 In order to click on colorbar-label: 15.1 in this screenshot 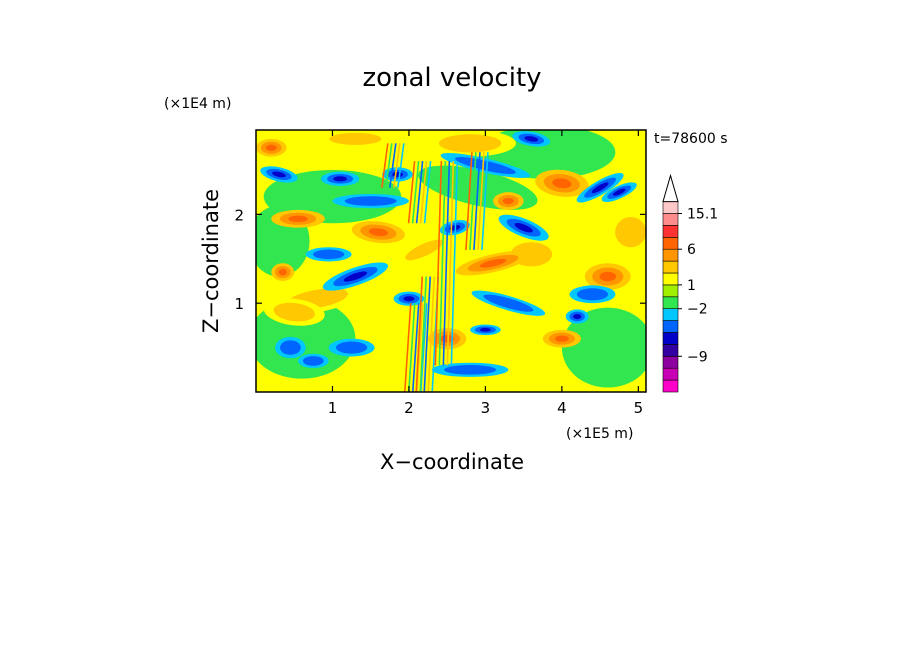, I will do `click(702, 215)`.